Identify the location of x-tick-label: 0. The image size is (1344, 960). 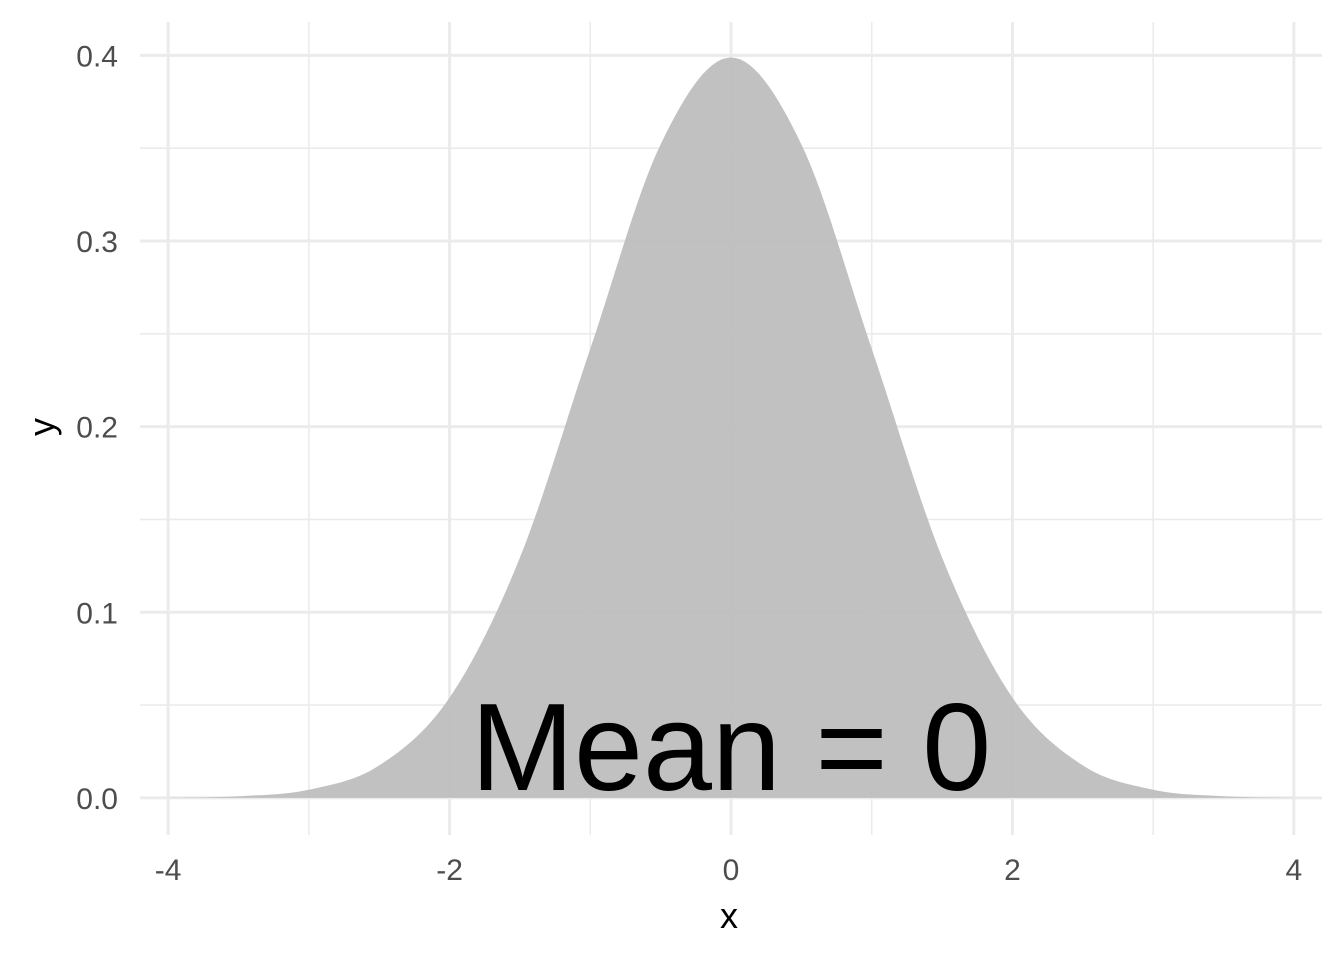
(731, 870).